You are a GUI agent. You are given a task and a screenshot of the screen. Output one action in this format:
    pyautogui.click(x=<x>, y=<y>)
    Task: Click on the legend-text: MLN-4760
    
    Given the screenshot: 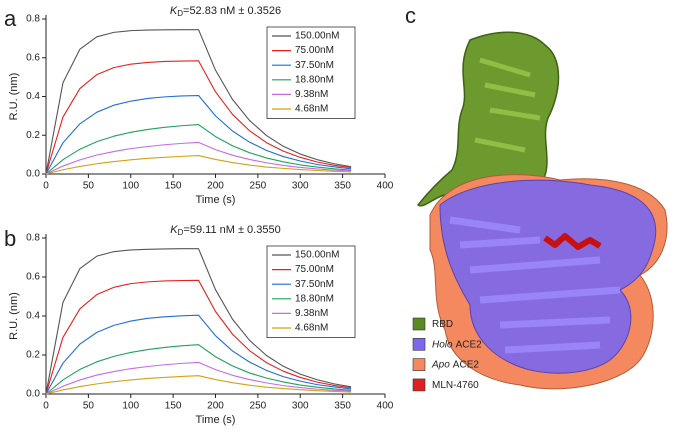 What is the action you would take?
    pyautogui.click(x=455, y=385)
    